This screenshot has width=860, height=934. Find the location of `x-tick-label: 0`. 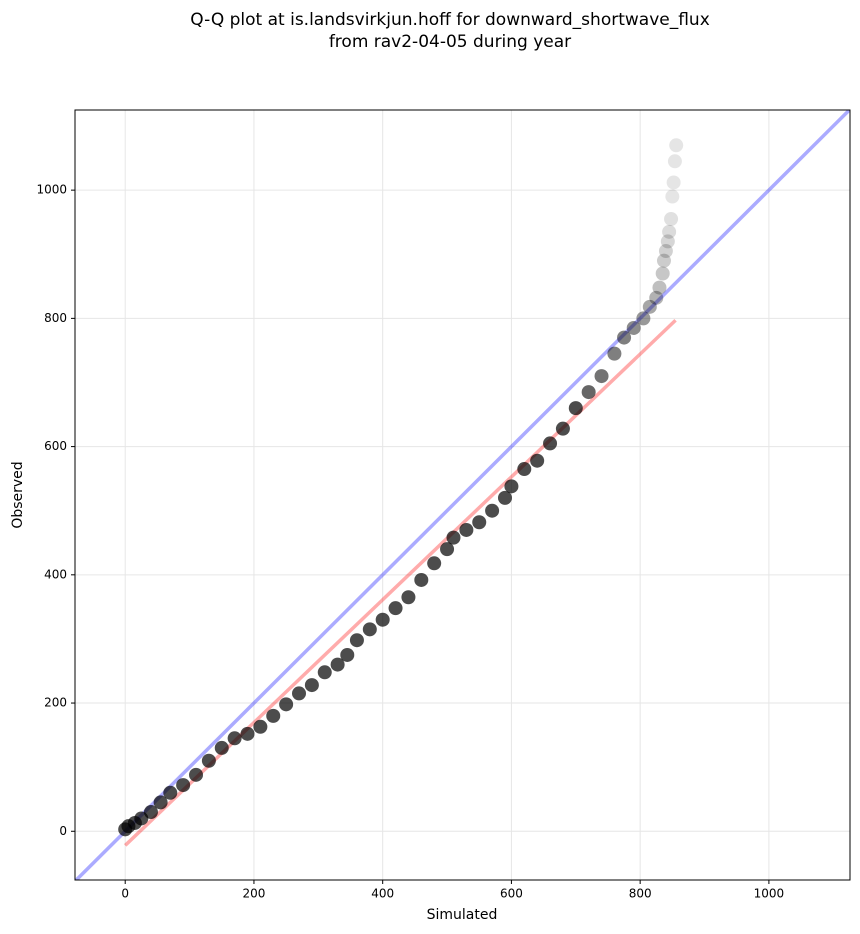

x-tick-label: 0 is located at coordinates (125, 894).